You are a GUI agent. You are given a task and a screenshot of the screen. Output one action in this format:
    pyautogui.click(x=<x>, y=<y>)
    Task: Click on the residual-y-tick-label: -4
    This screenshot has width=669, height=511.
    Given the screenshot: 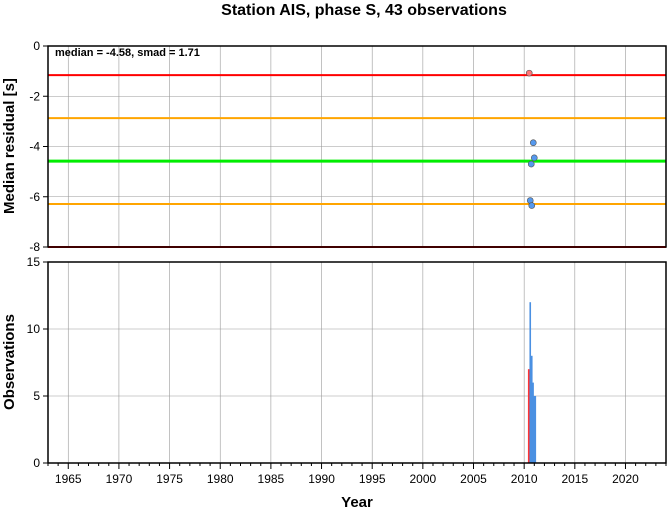 What is the action you would take?
    pyautogui.click(x=34, y=147)
    